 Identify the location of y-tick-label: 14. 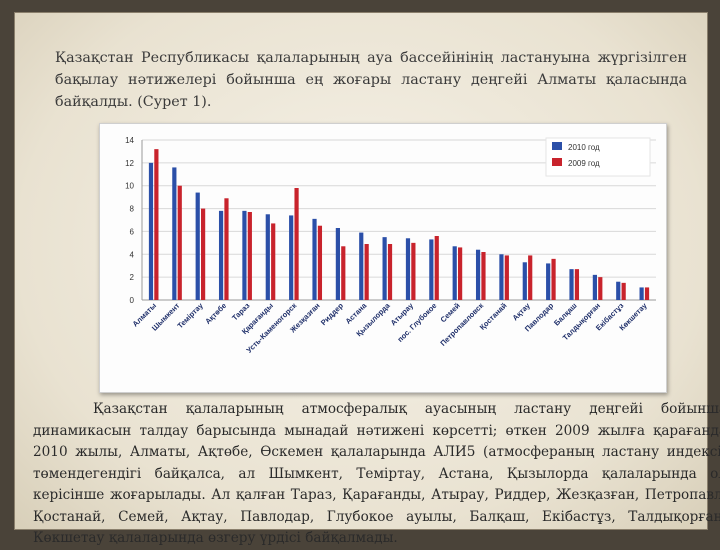
(129, 140).